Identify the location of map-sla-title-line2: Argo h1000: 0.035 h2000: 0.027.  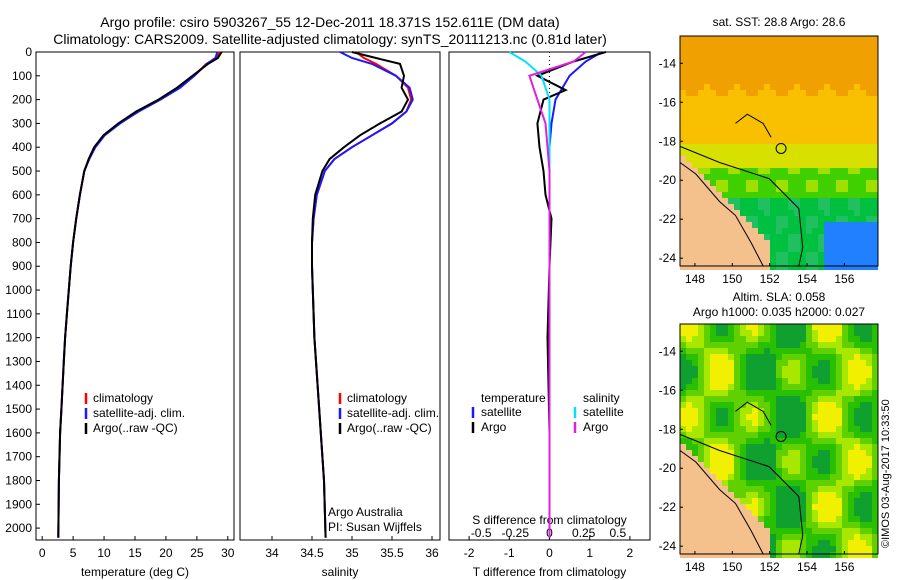
(779, 312).